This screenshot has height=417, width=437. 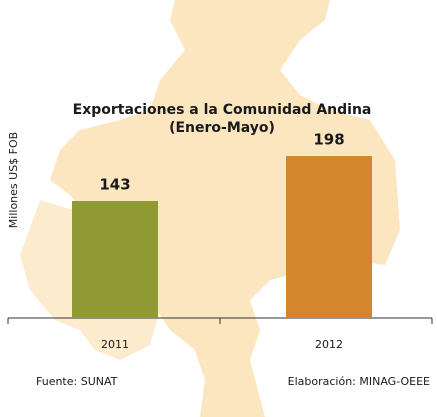 I want to click on credit: Elaboración: MINAG-OEEE, so click(x=359, y=381).